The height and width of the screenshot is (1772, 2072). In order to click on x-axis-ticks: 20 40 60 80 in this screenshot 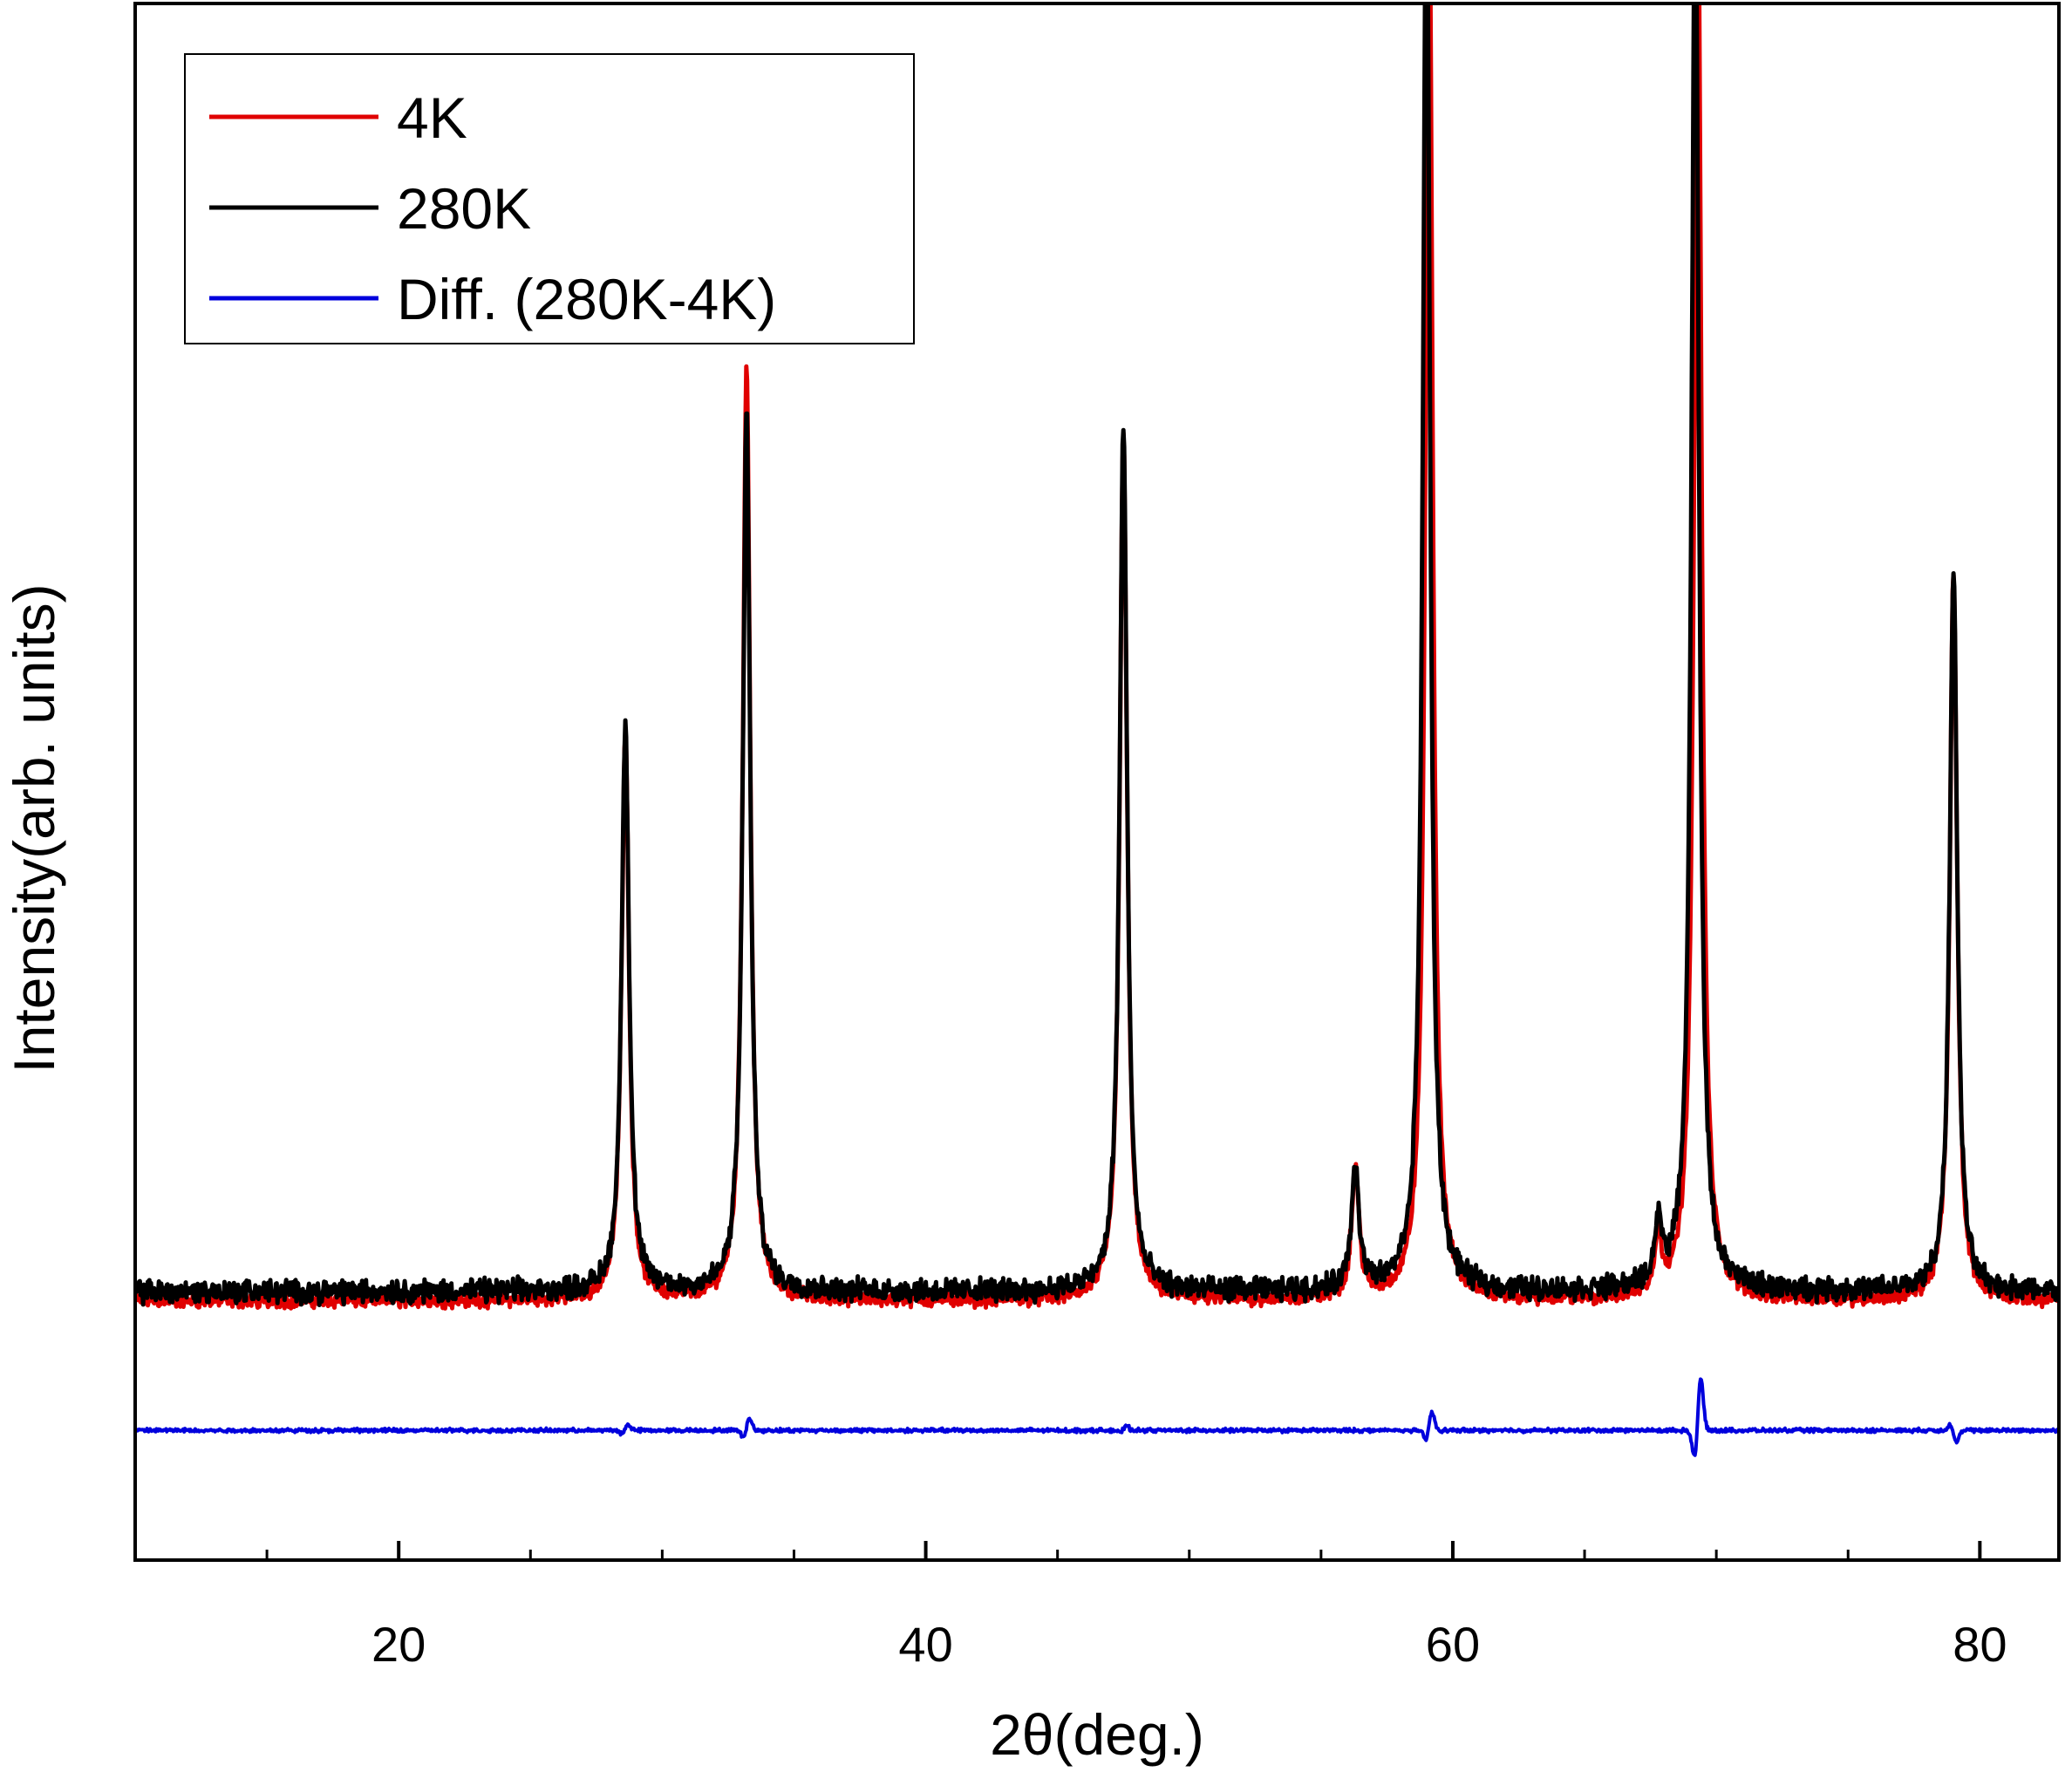, I will do `click(1070, 1606)`.